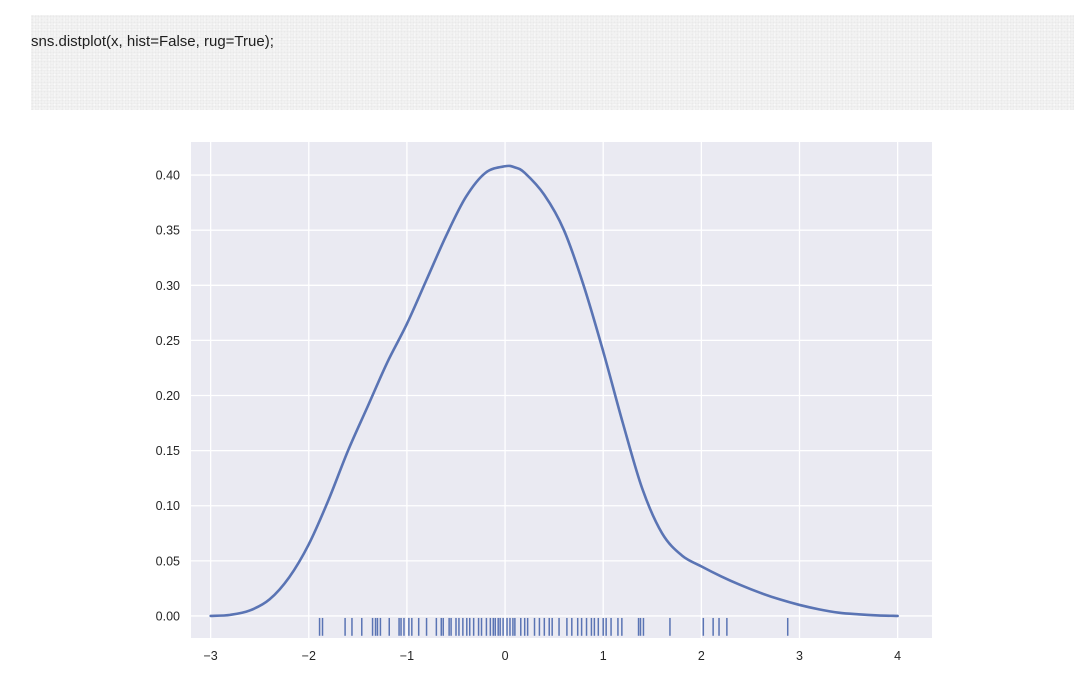  I want to click on y-tick-label: 0.20, so click(168, 396).